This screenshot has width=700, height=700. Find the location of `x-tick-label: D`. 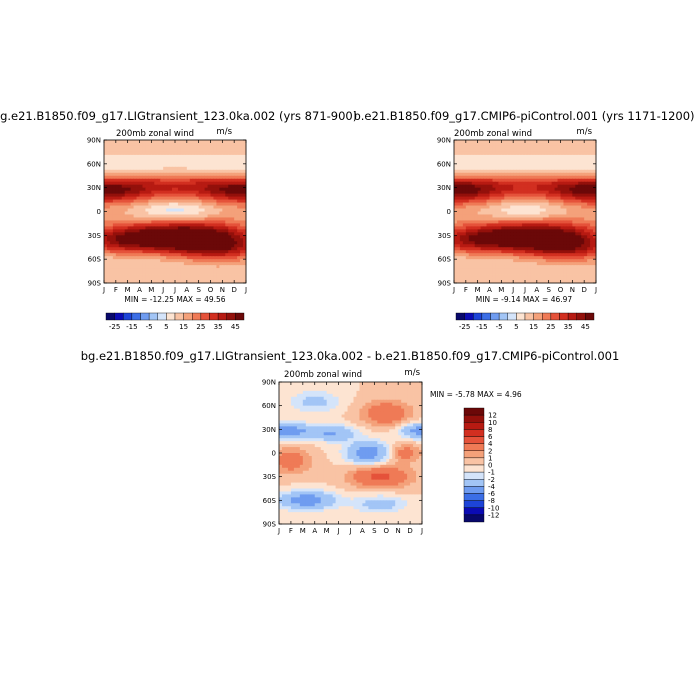

x-tick-label: D is located at coordinates (233, 290).